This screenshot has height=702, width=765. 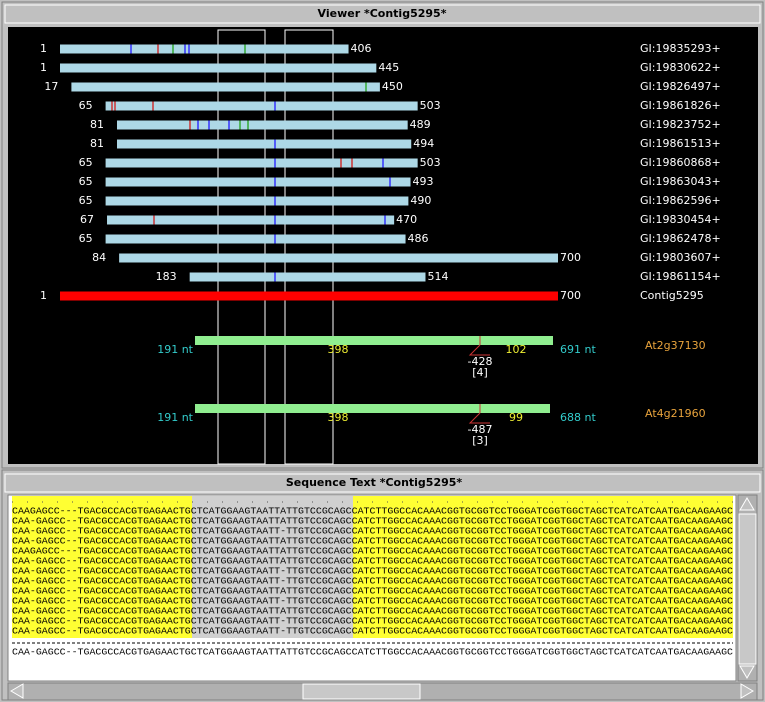 I want to click on read-end: 494, so click(x=423, y=143).